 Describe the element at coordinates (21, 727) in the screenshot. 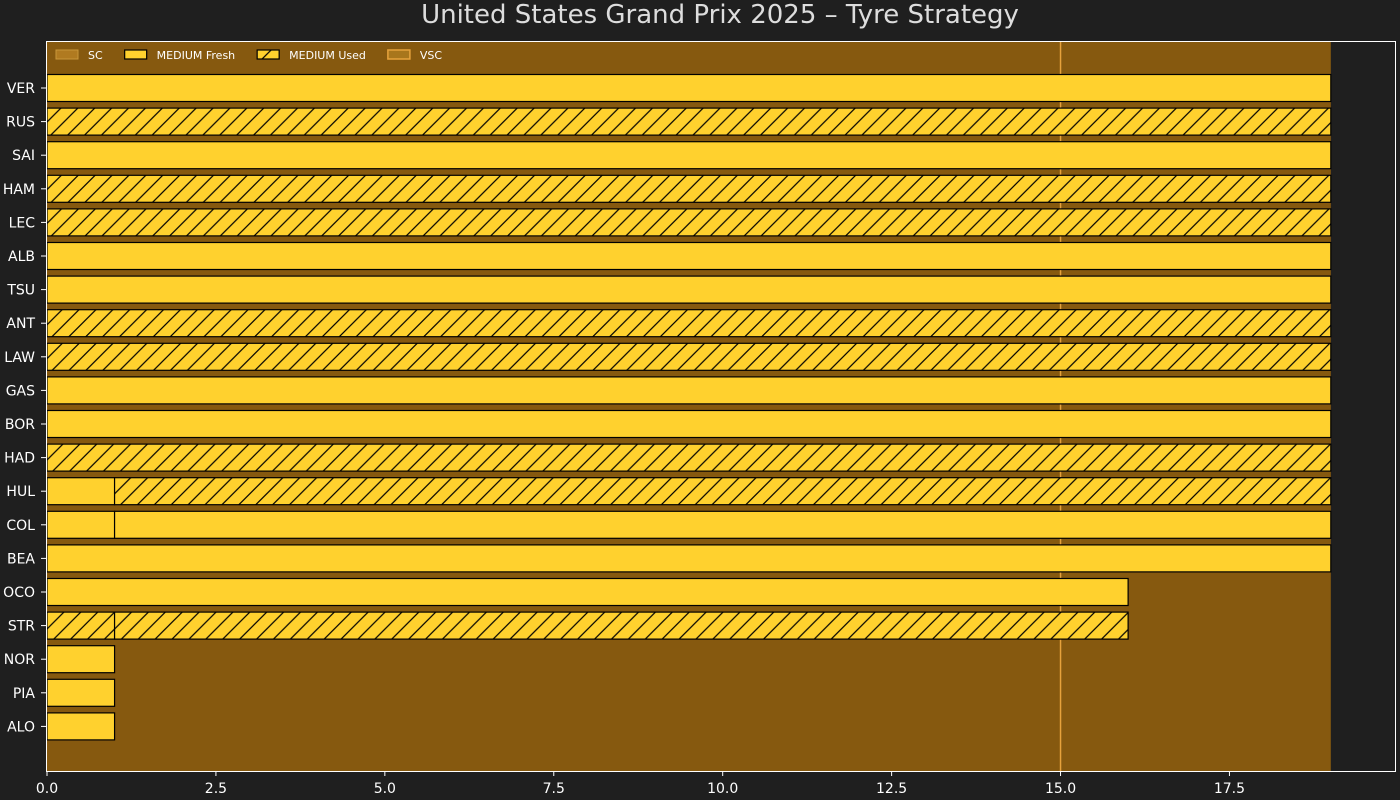

I see `y-tick-label-alo: ALO` at that location.